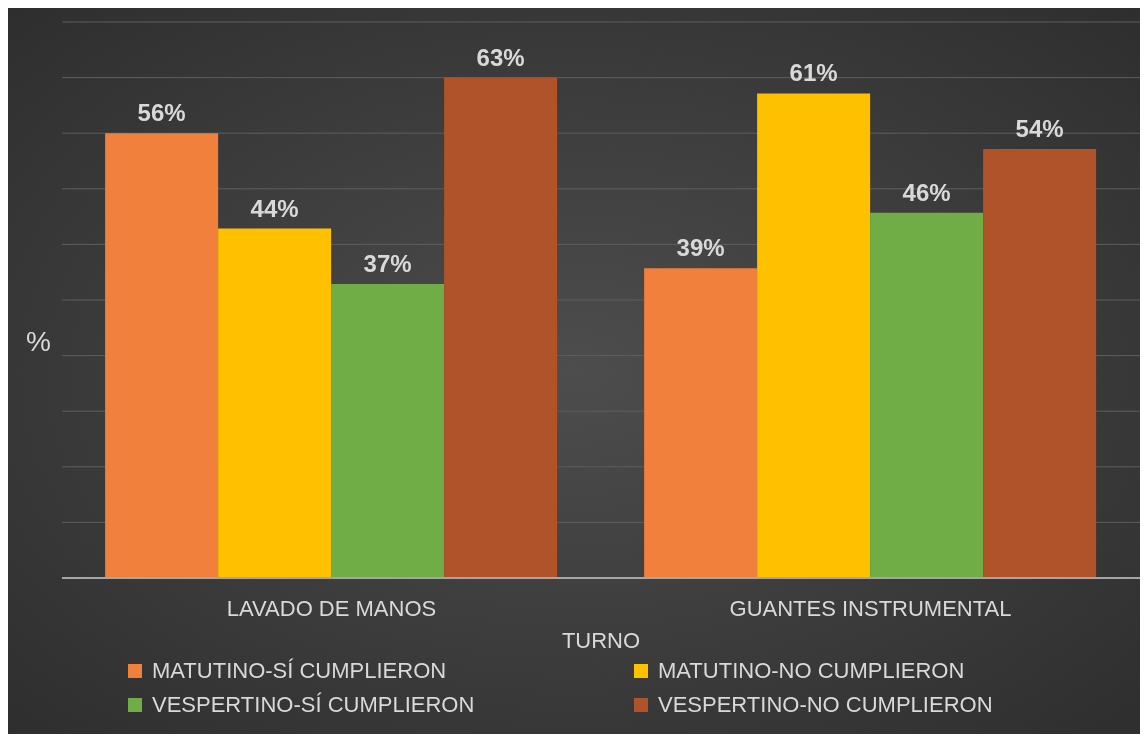 The height and width of the screenshot is (742, 1148). I want to click on x-tick-label: GUANTES INSTRUMENTAL, so click(870, 608).